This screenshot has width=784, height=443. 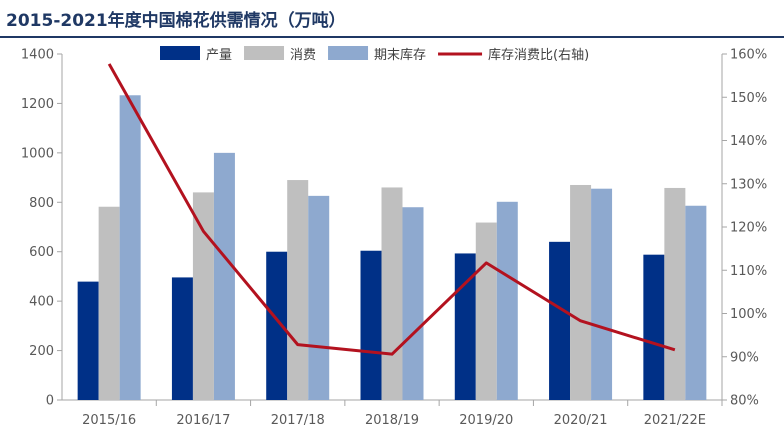 I want to click on left-axis: 0 200 400 600 800 1000 1200 1400, so click(x=42, y=228).